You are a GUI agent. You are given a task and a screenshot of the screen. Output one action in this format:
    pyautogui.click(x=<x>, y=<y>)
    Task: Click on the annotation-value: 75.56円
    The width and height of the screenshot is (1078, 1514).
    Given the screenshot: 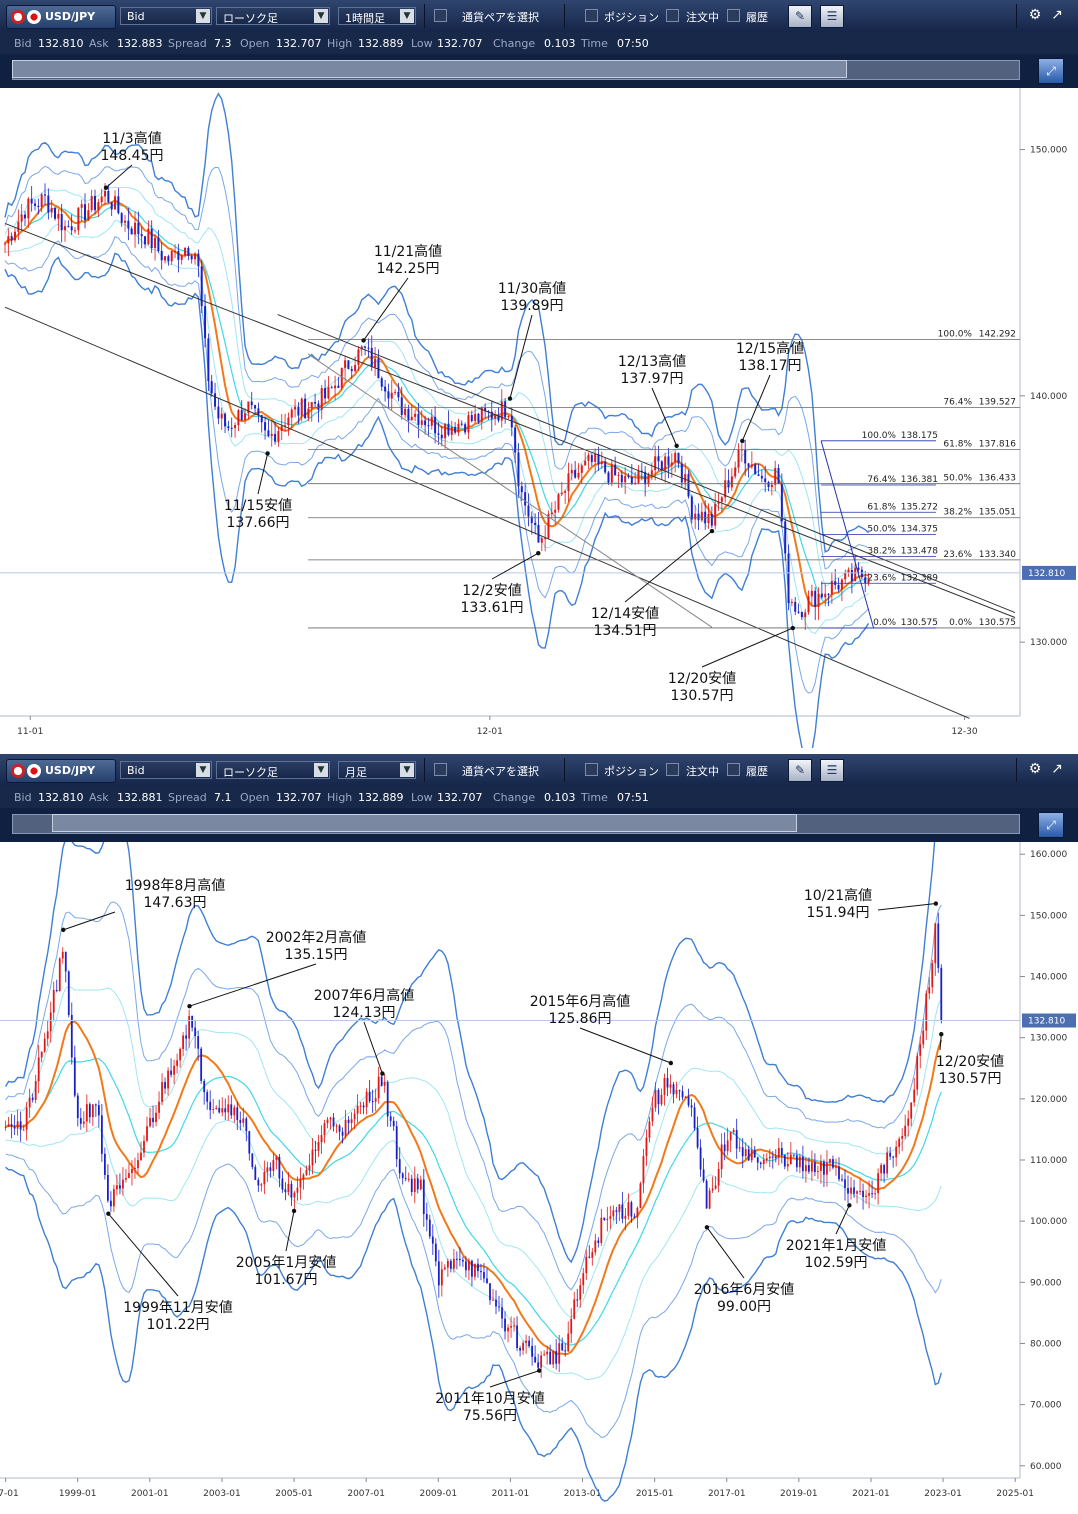 What is the action you would take?
    pyautogui.click(x=490, y=1416)
    